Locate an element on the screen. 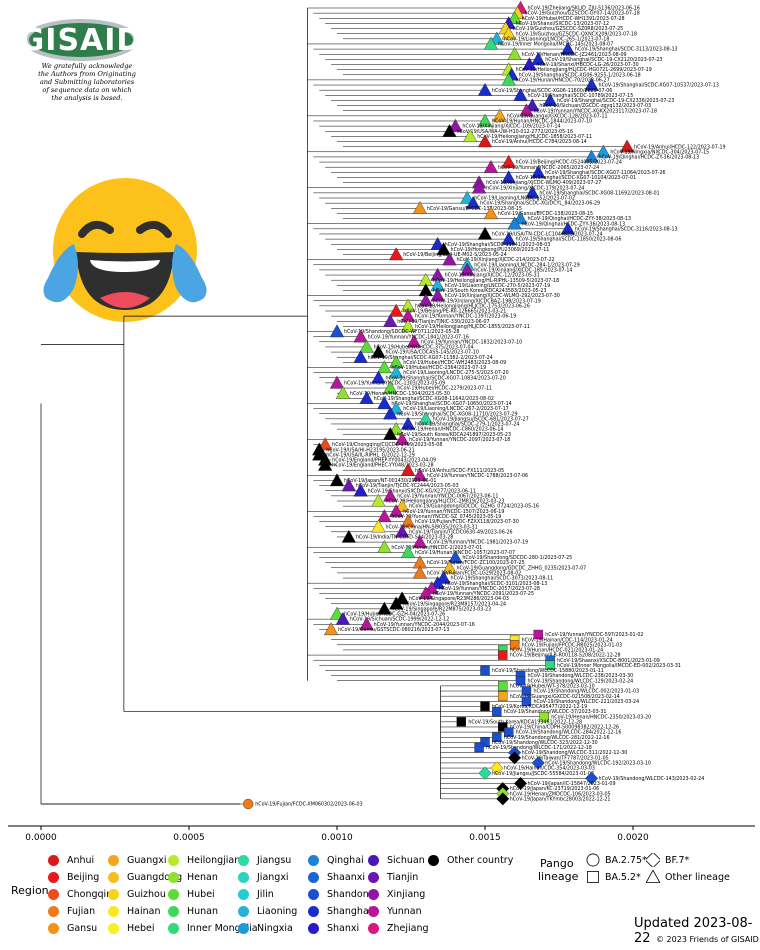 The image size is (760, 950). lineage-legend-label: BF.7* is located at coordinates (677, 860).